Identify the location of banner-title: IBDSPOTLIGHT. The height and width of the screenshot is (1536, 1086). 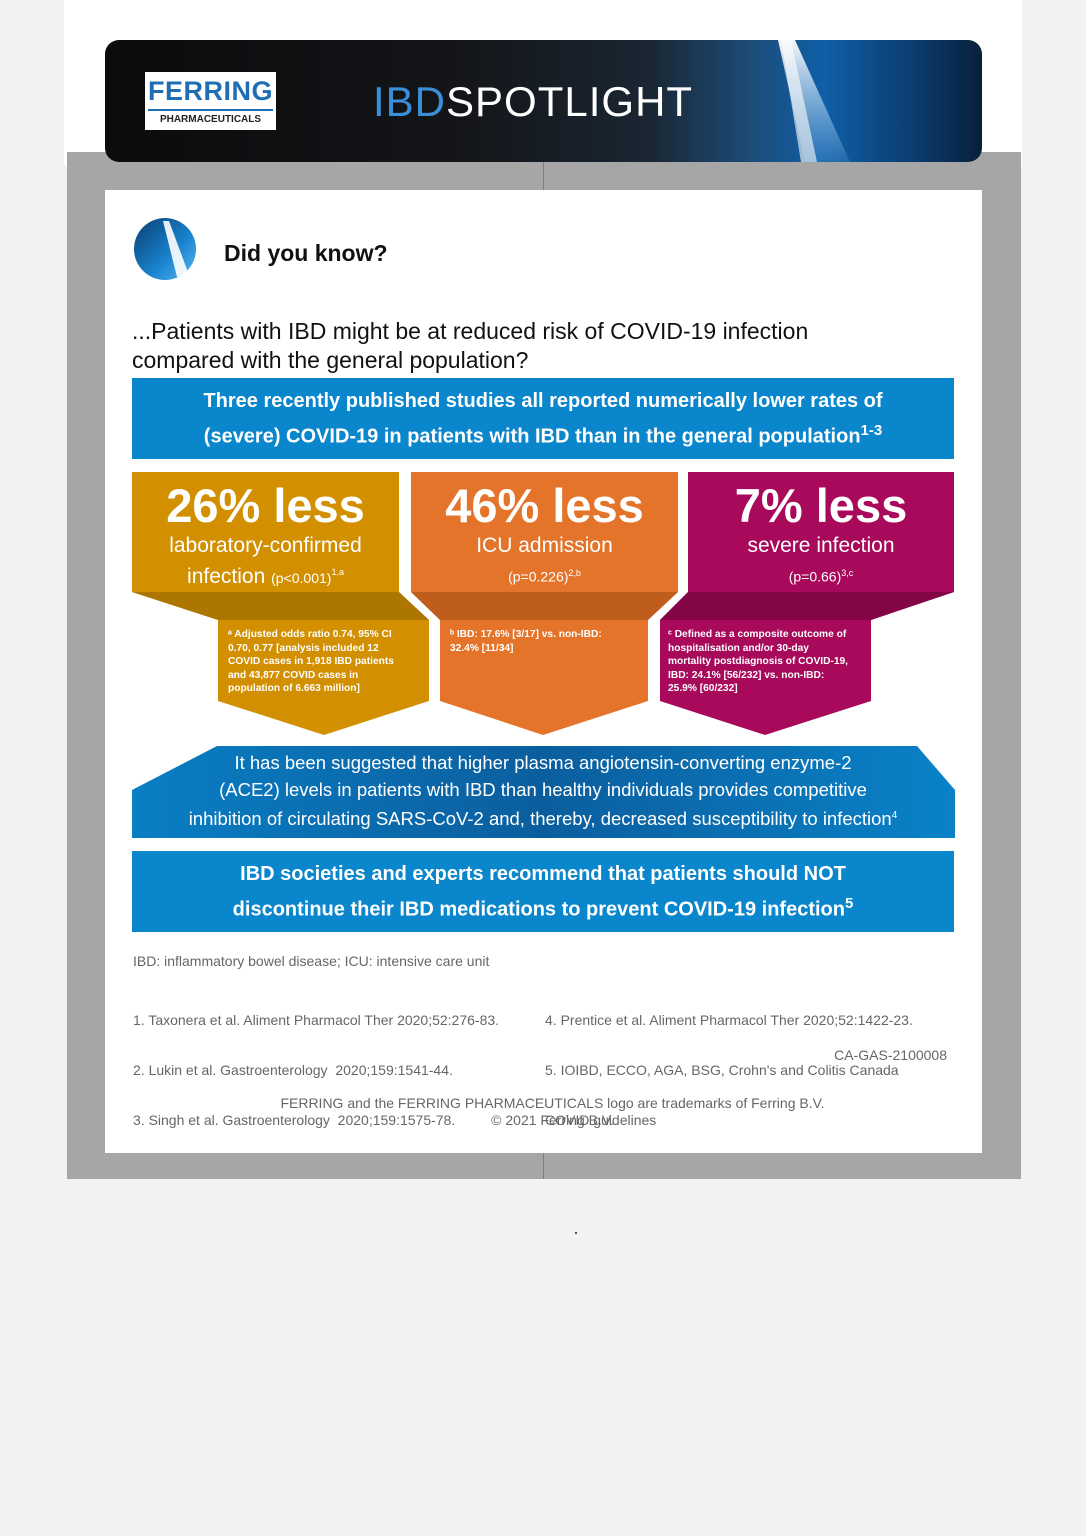
(533, 102).